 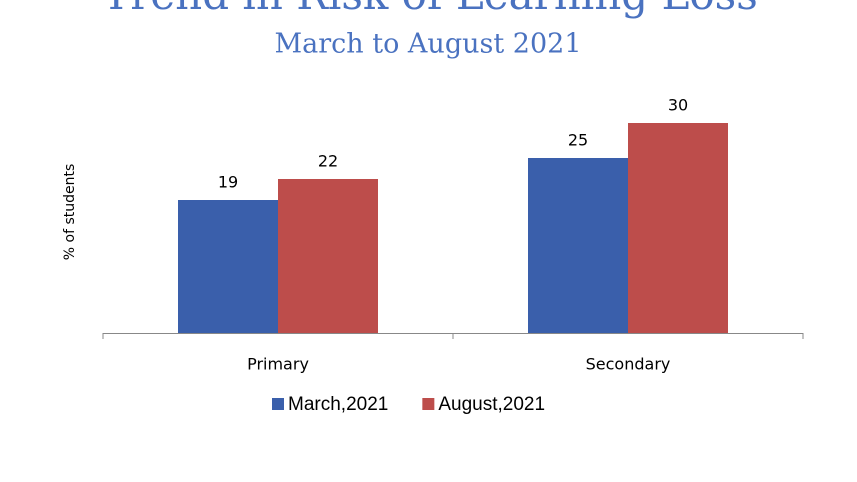 I want to click on x-tick-label: Primary, so click(x=278, y=364).